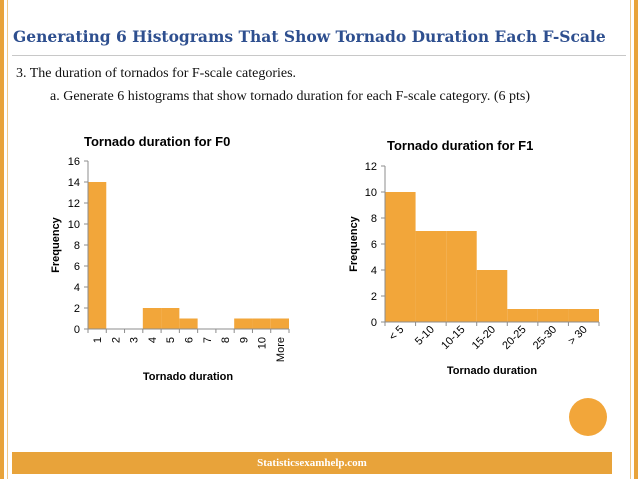 The image size is (638, 479). I want to click on right-frame-bar, so click(636, 239).